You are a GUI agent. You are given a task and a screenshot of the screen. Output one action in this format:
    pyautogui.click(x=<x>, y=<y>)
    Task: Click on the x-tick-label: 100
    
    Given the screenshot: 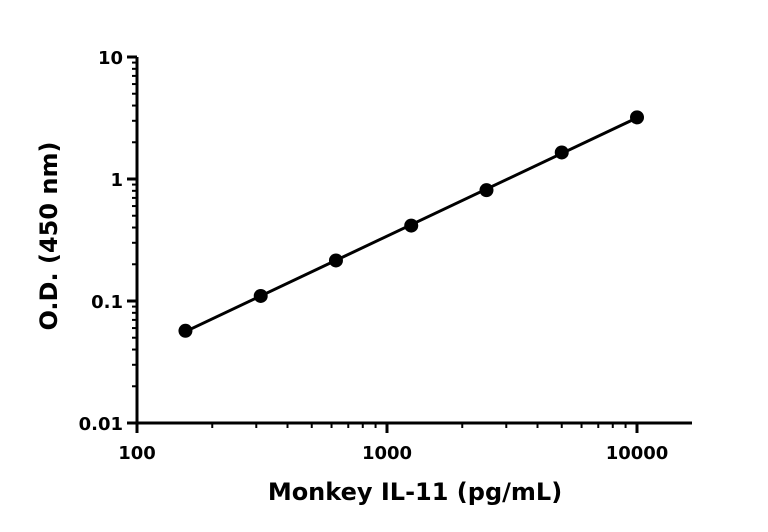 What is the action you would take?
    pyautogui.click(x=137, y=453)
    